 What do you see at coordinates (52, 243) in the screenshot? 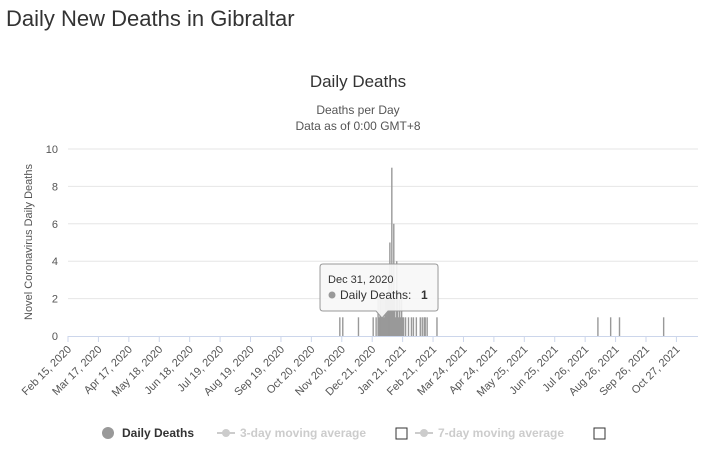
I see `y-axis-ticks: 0 2 4 6 8 10` at bounding box center [52, 243].